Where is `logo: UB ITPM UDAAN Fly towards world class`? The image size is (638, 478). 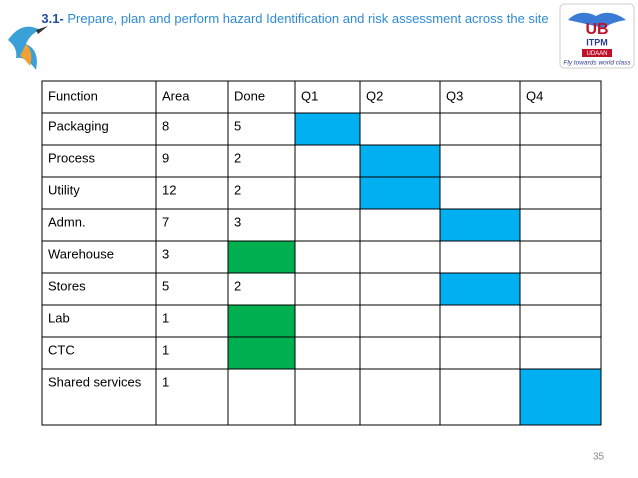 logo: UB ITPM UDAAN Fly towards world class is located at coordinates (597, 36).